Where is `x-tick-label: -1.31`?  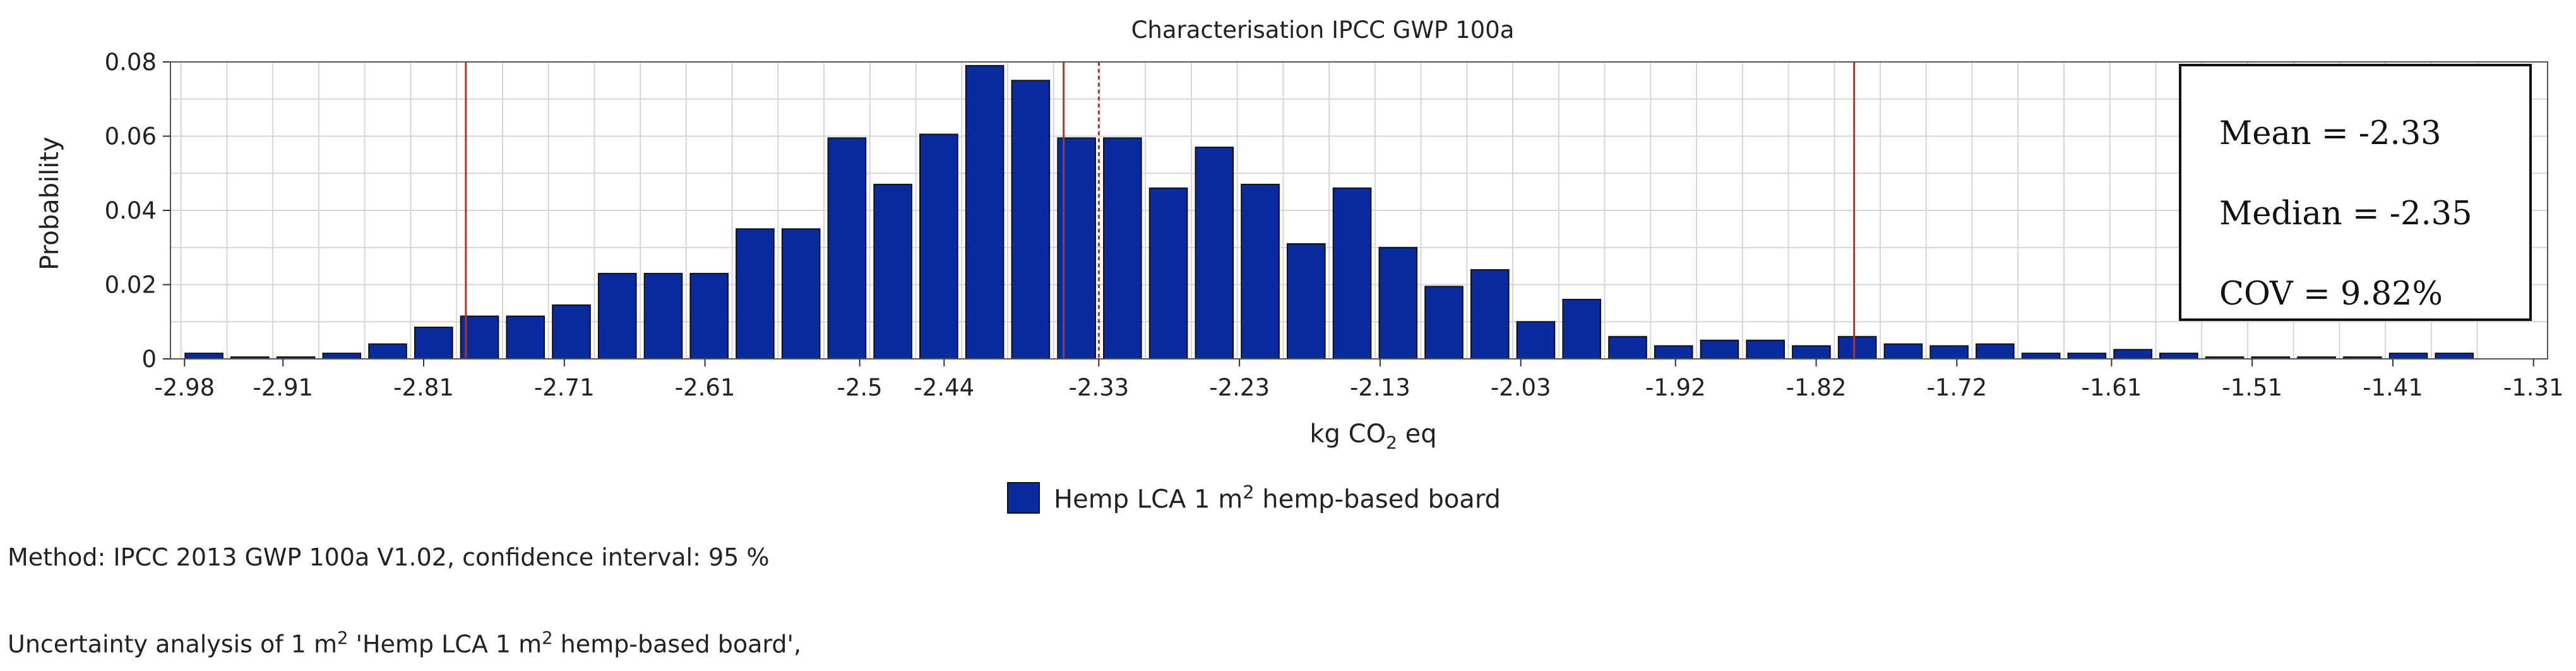 x-tick-label: -1.31 is located at coordinates (2533, 388).